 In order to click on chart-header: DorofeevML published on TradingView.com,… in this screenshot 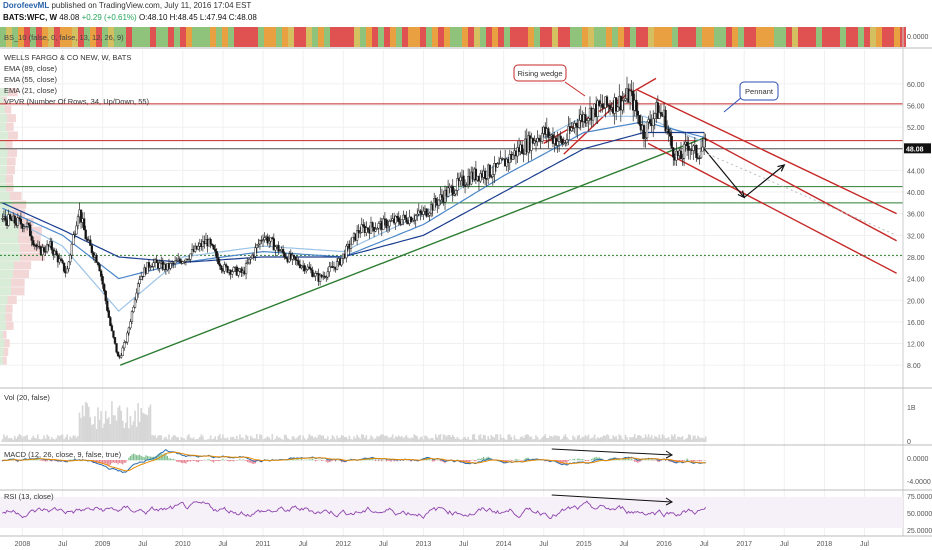, I will do `click(466, 13)`.